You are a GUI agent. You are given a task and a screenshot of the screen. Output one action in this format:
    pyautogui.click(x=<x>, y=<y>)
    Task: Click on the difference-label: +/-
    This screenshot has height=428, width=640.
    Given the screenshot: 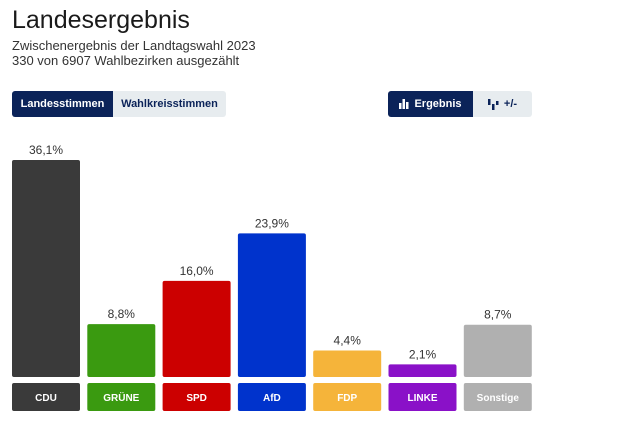 What is the action you would take?
    pyautogui.click(x=510, y=104)
    